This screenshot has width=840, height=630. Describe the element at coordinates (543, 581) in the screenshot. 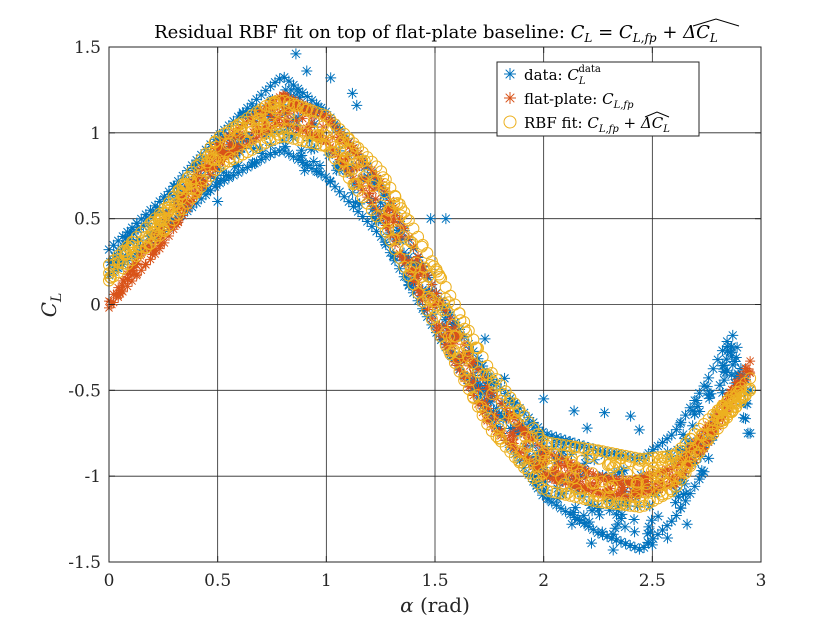

I see `x-tick-label: 2` at that location.